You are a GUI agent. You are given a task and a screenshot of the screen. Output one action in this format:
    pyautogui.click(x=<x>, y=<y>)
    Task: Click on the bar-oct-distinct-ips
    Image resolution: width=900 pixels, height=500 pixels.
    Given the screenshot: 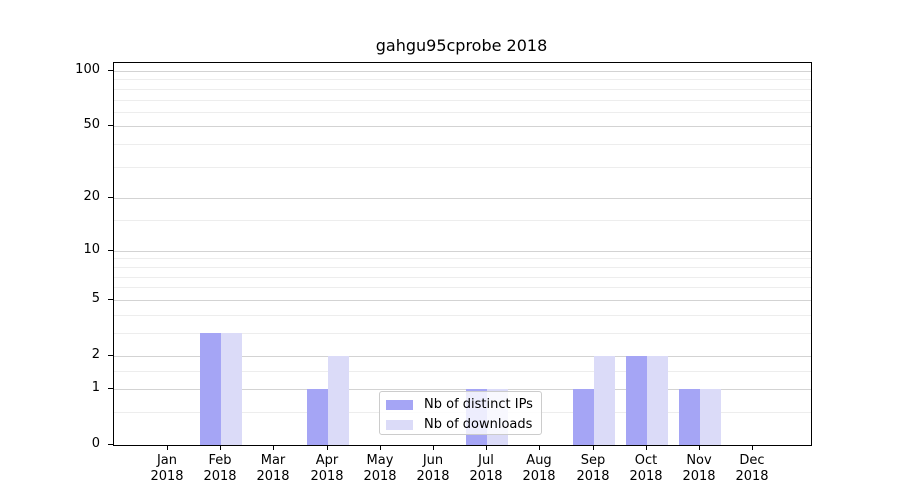 What is the action you would take?
    pyautogui.click(x=636, y=400)
    